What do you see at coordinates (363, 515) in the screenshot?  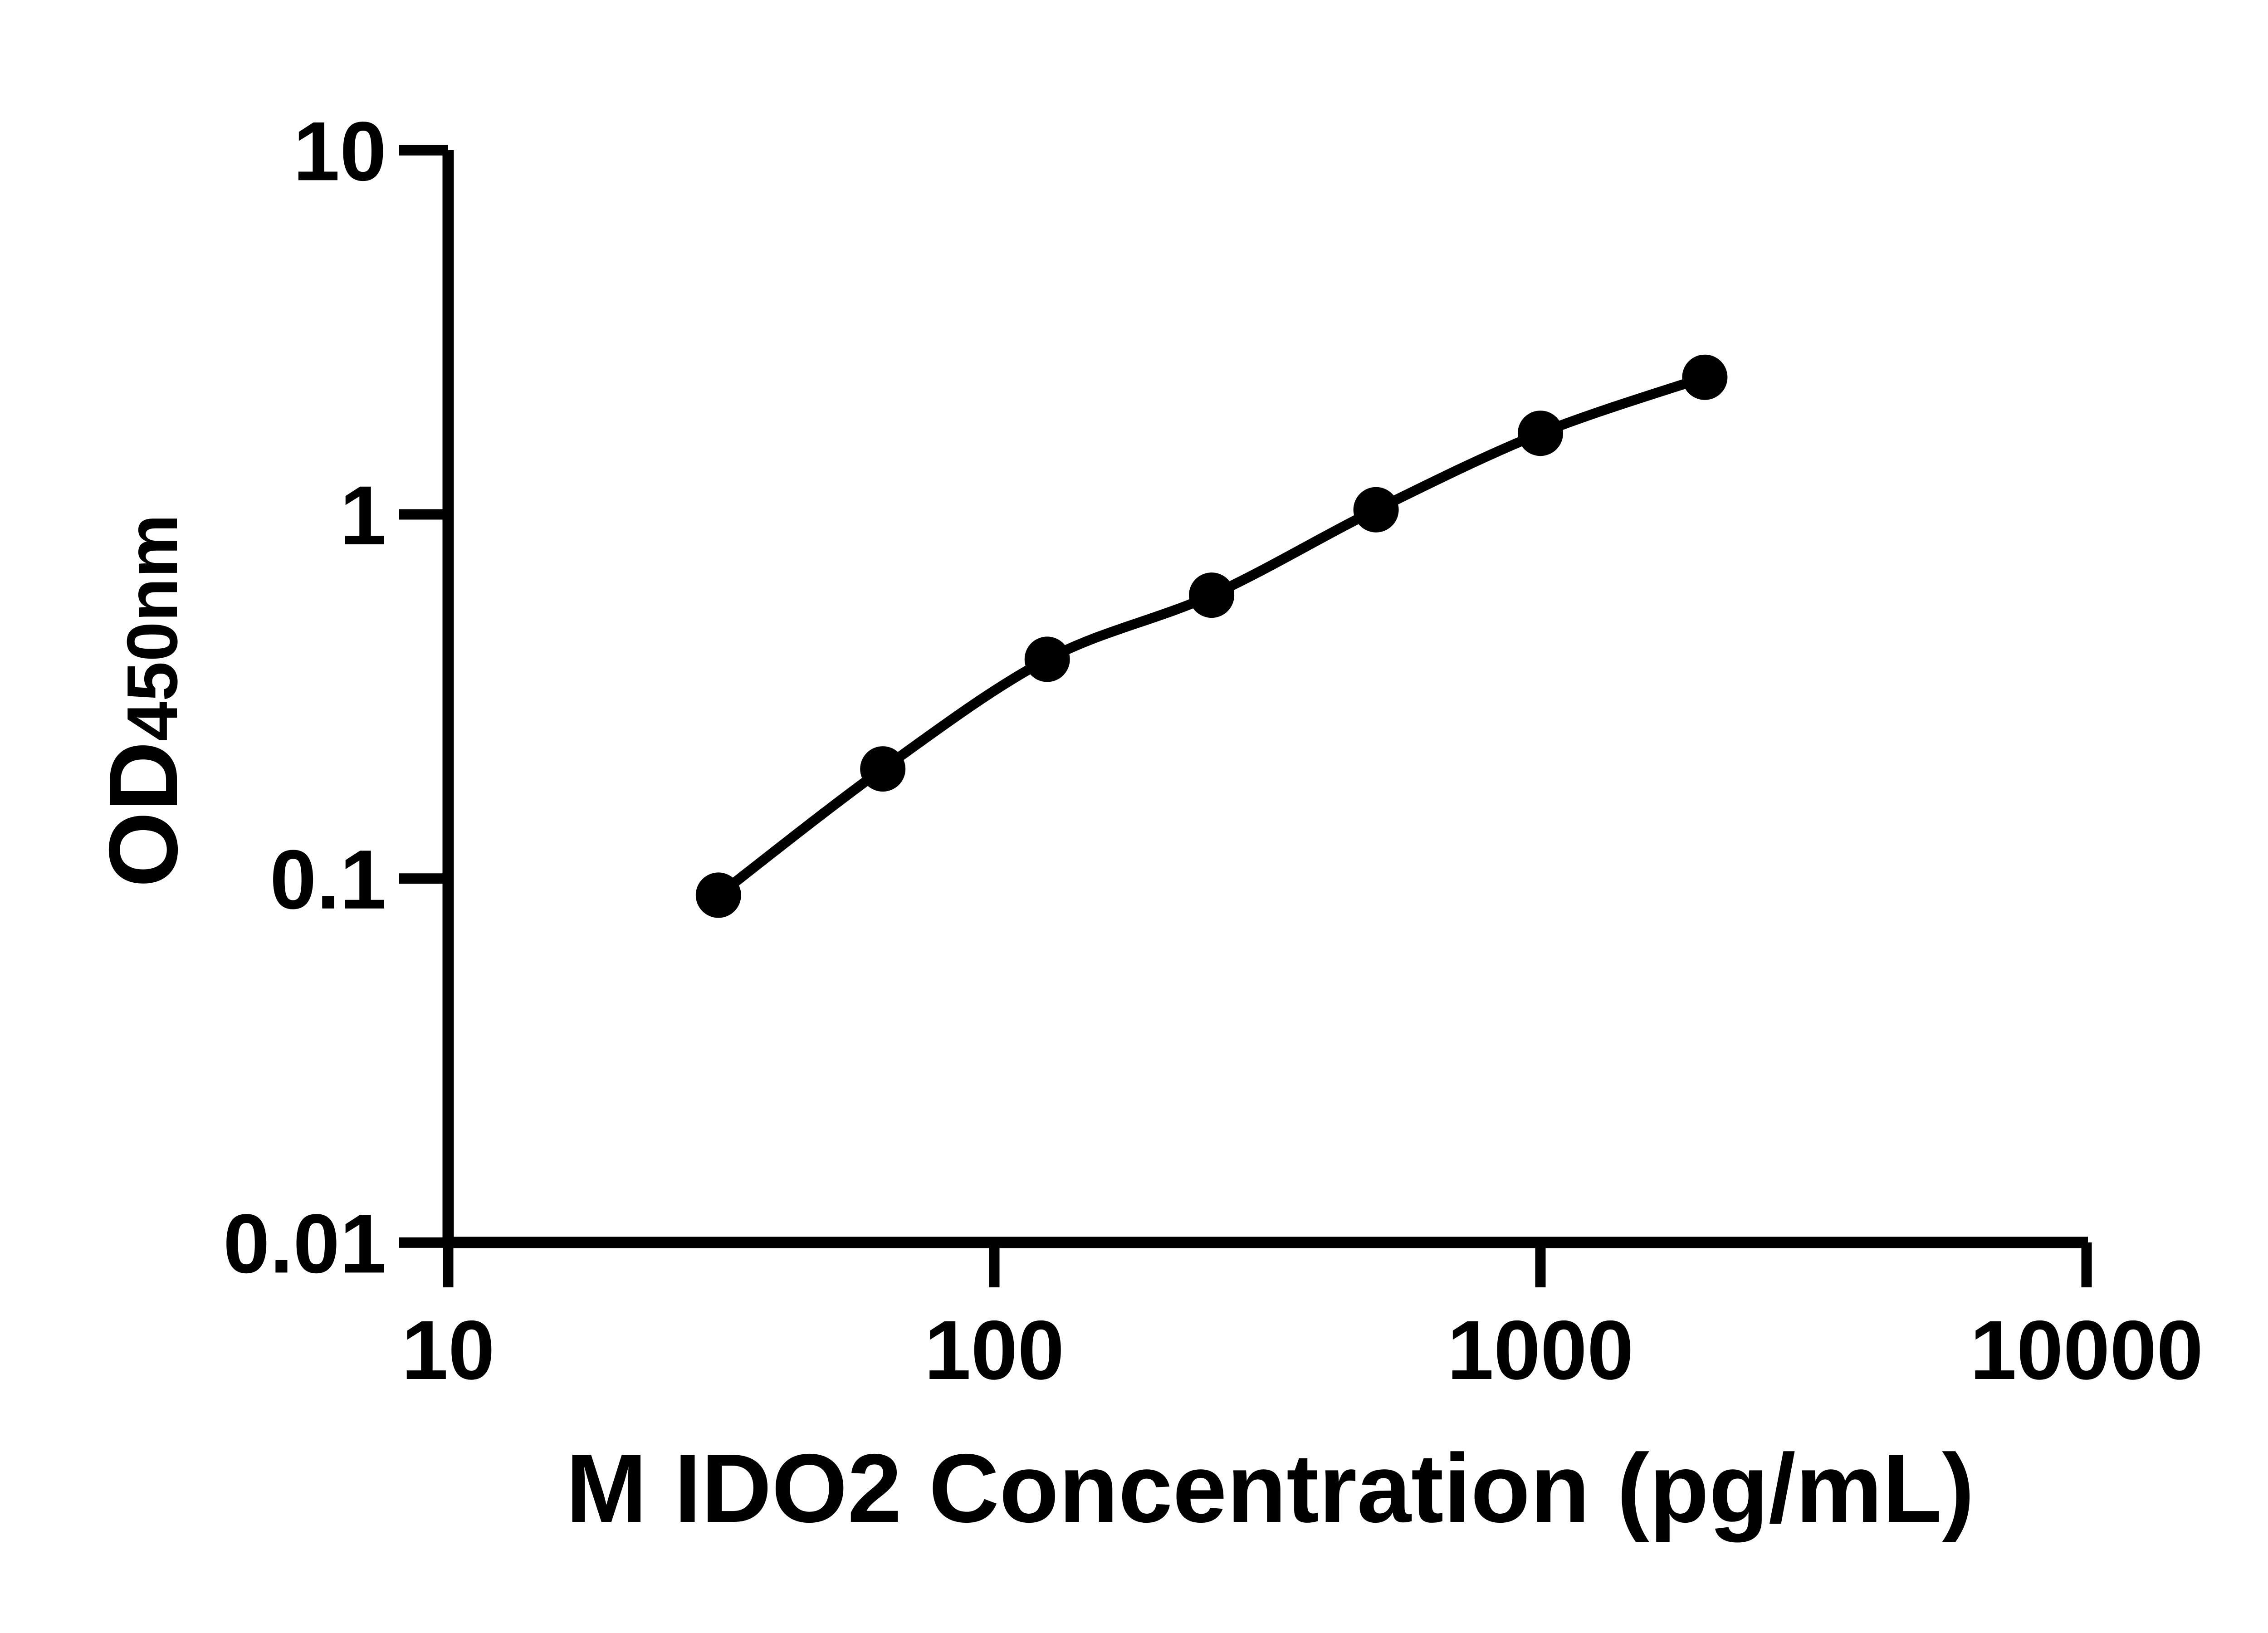 I see `y-tick-label: 1` at bounding box center [363, 515].